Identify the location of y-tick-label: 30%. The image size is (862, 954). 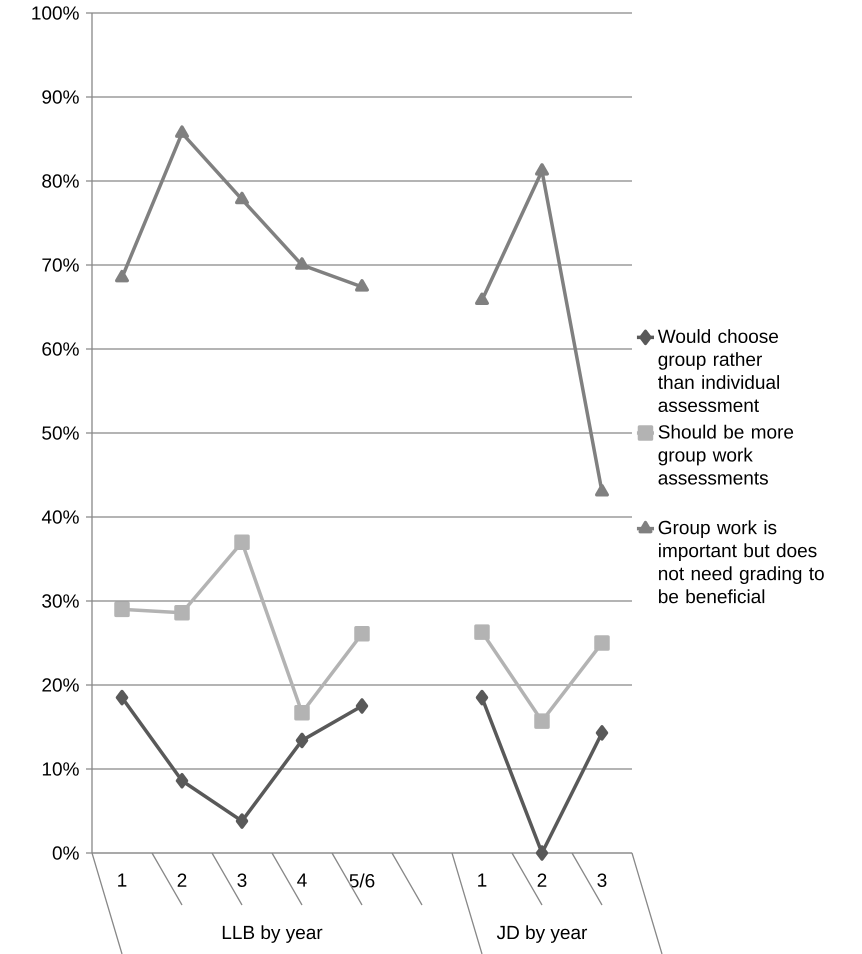
(60, 601).